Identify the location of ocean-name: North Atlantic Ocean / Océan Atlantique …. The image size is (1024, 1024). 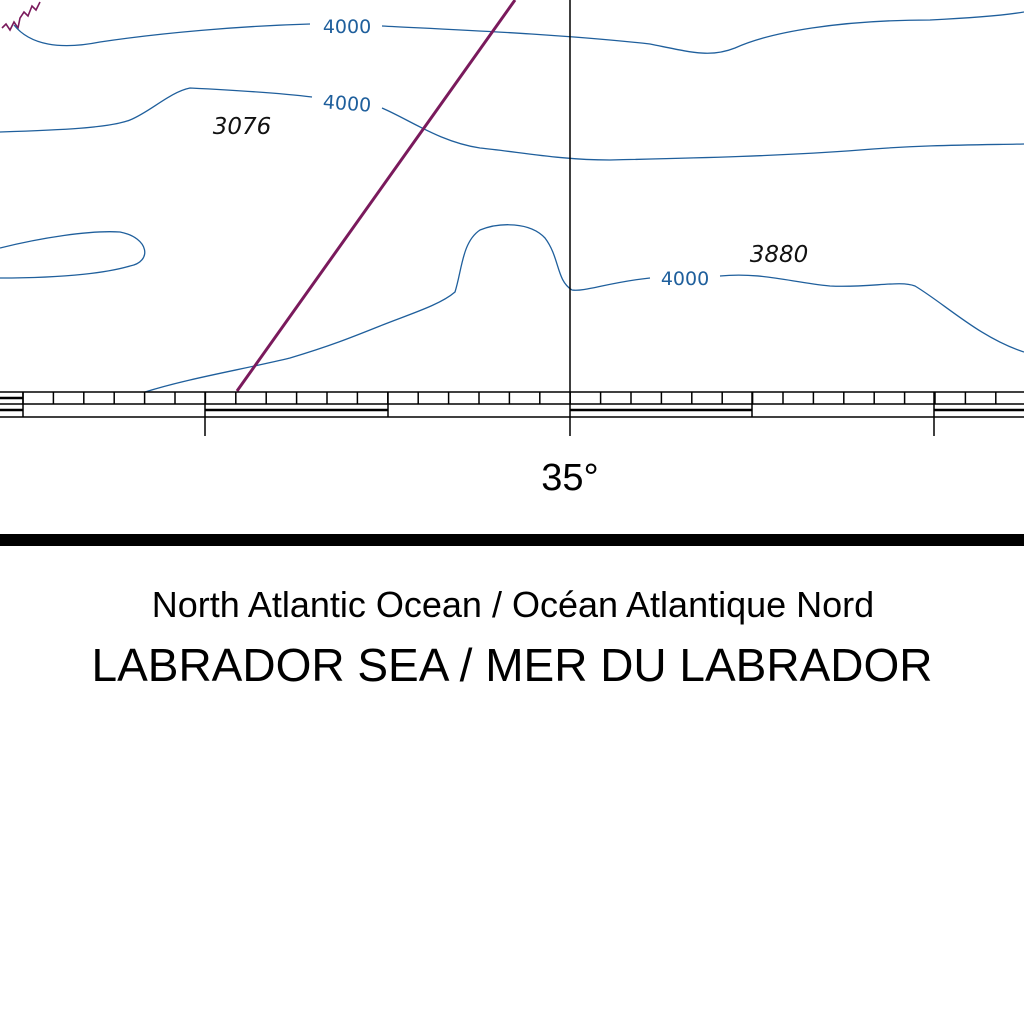
(513, 604).